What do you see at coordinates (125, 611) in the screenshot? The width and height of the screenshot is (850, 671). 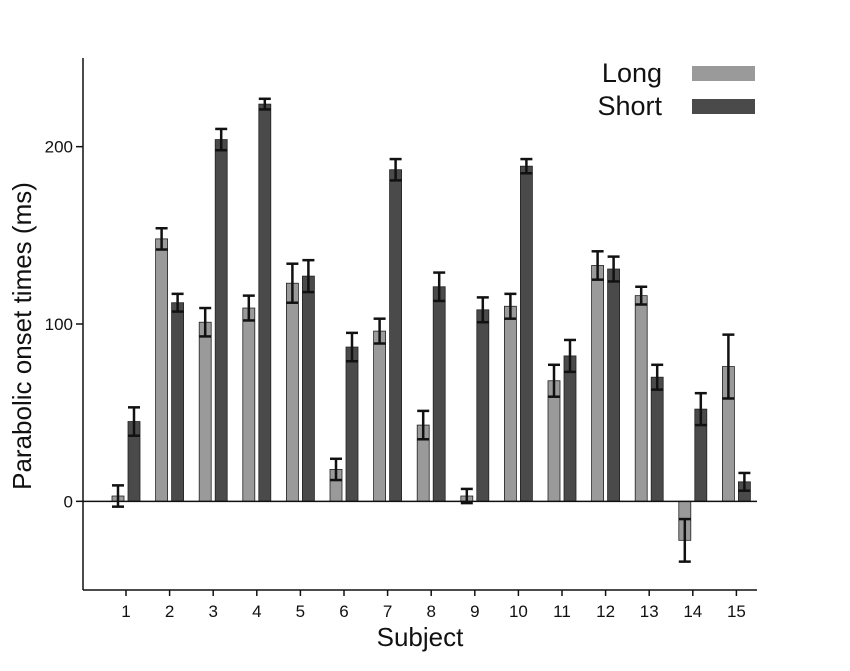 I see `x-tick-label-1: 1` at bounding box center [125, 611].